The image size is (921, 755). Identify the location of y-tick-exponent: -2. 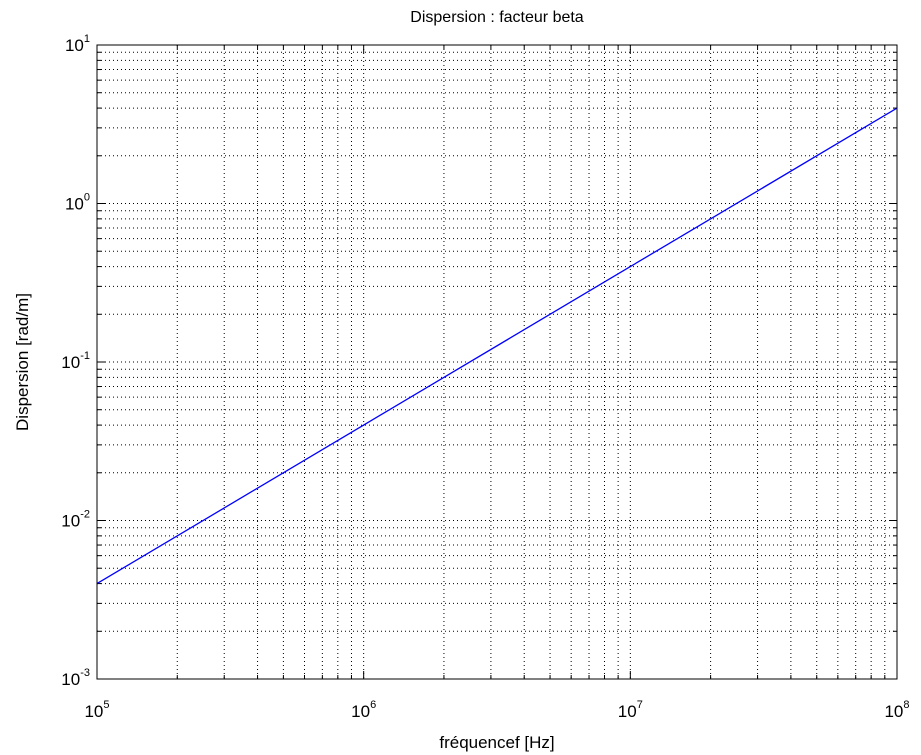
(85, 515).